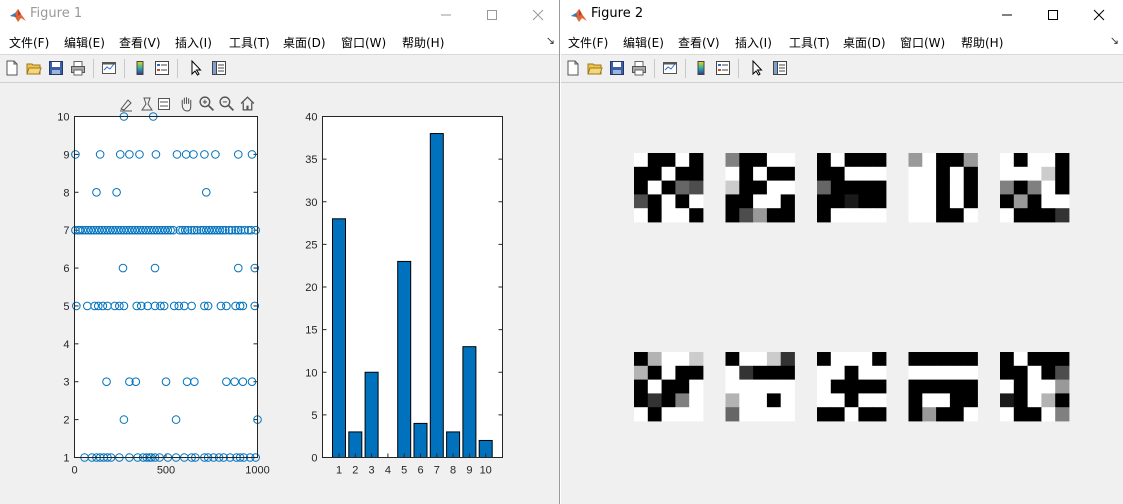 Image resolution: width=1123 pixels, height=504 pixels. I want to click on home-icon, so click(247, 103).